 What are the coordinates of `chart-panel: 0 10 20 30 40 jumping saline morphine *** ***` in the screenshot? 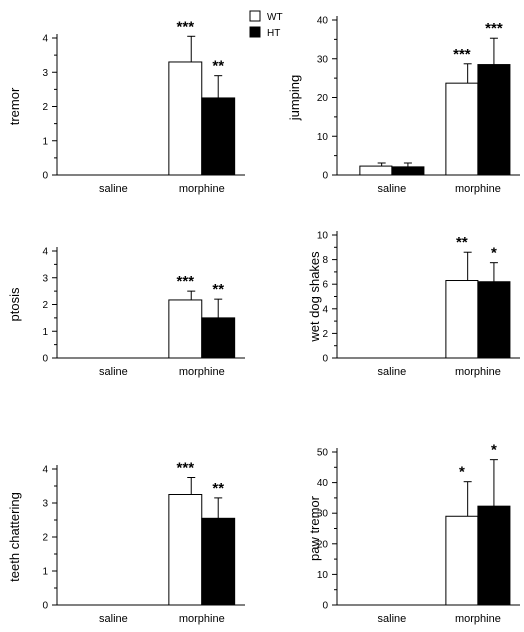 It's located at (403, 105).